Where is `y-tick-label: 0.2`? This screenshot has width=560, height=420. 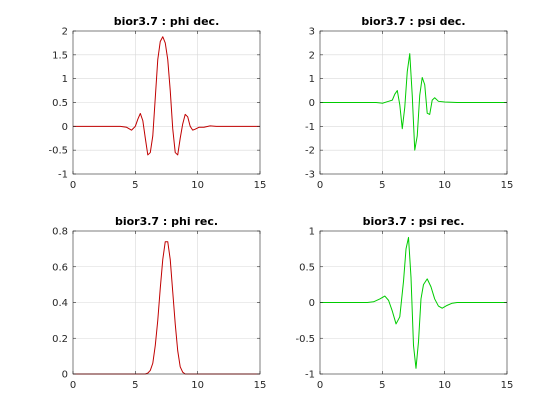 y-tick-label: 0.2 is located at coordinates (60, 339).